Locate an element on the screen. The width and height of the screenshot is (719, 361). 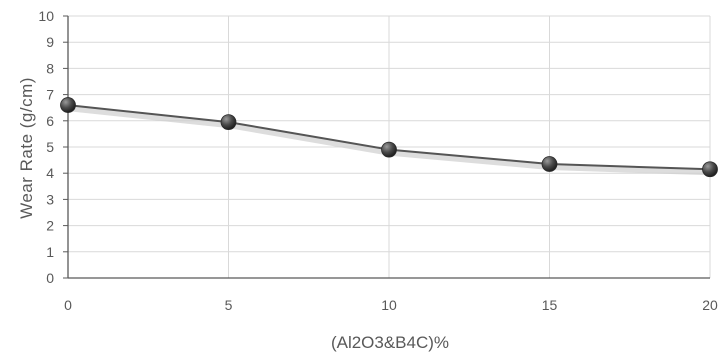
y-tick-label: 1 is located at coordinates (50, 252).